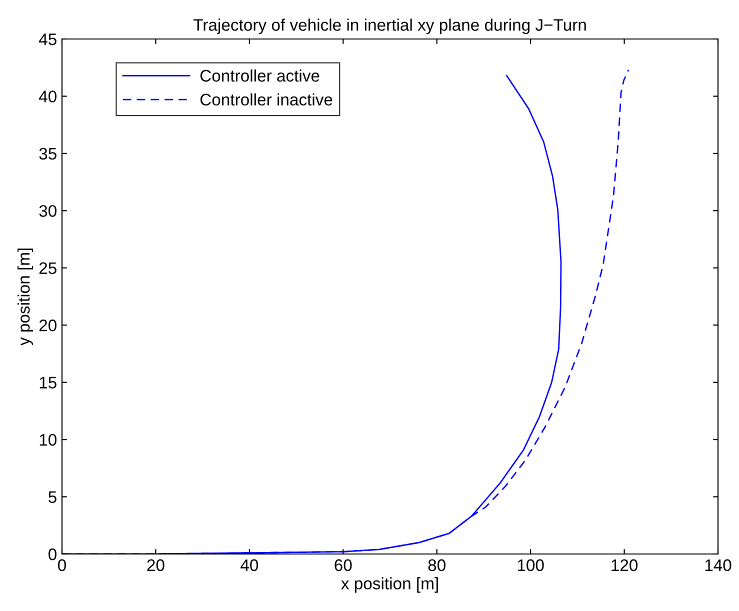  What do you see at coordinates (718, 565) in the screenshot?
I see `x-tick-label: 140` at bounding box center [718, 565].